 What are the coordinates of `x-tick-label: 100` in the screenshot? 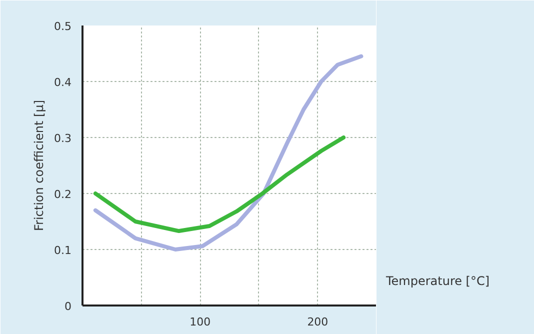 It's located at (200, 322).